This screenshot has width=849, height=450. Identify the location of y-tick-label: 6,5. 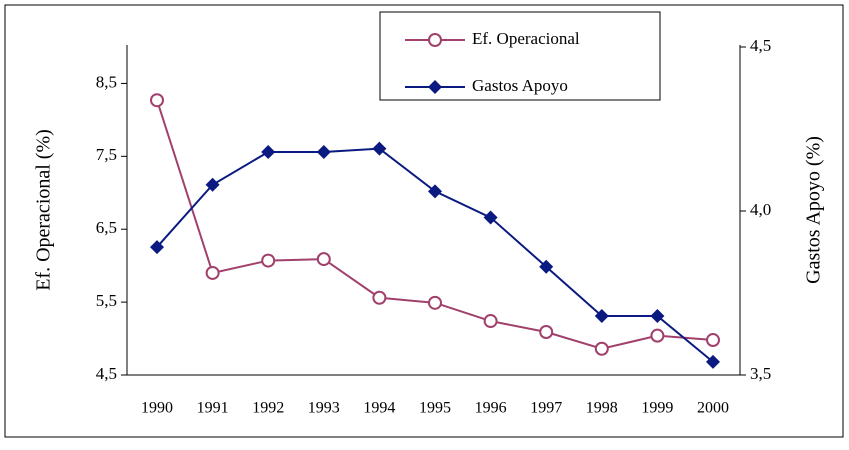
(106, 227).